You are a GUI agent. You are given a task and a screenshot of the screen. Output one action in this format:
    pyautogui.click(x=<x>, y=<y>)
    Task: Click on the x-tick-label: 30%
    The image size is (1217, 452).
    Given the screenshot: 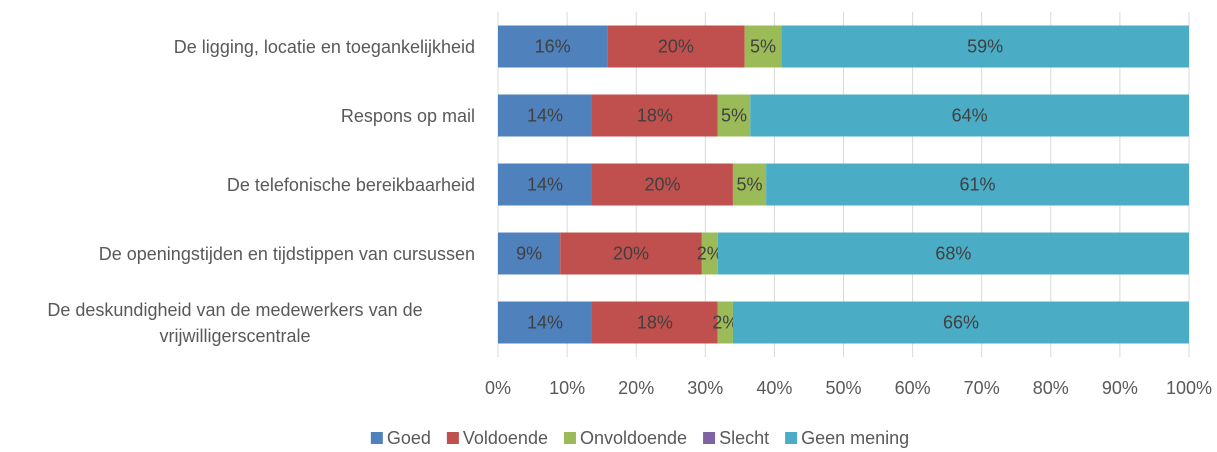 What is the action you would take?
    pyautogui.click(x=705, y=388)
    